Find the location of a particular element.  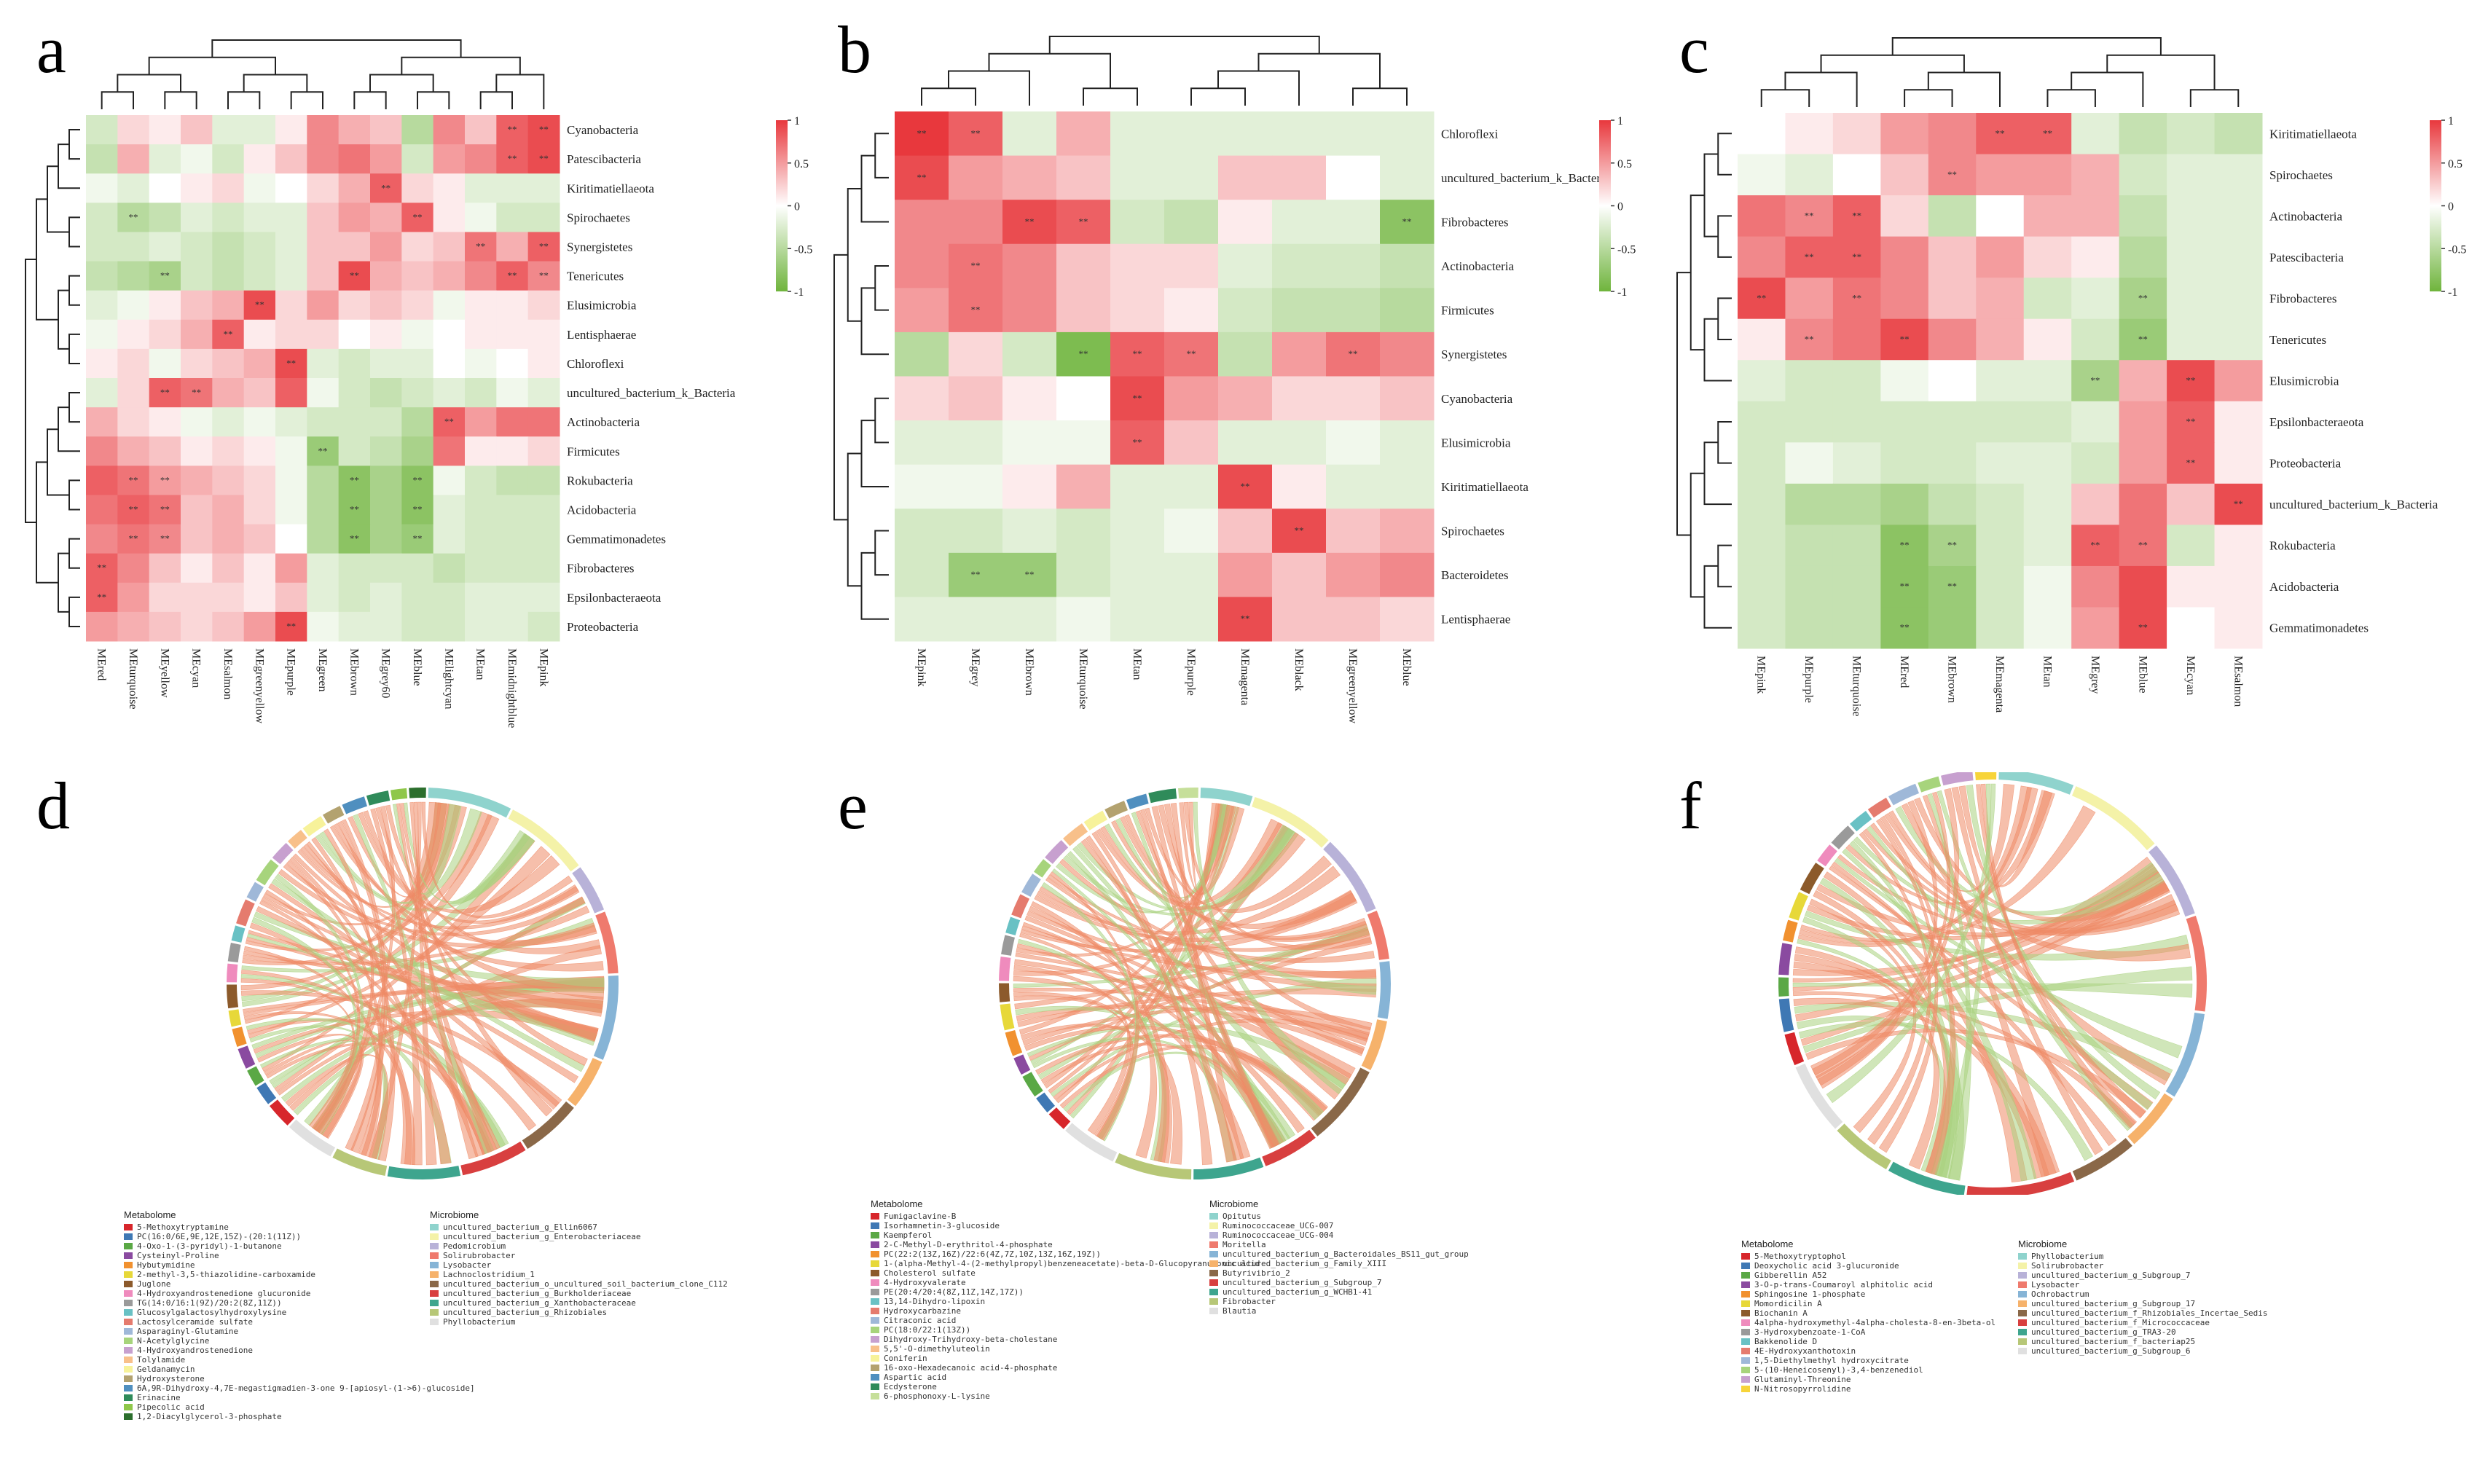

panel-label-b: b is located at coordinates (854, 50).